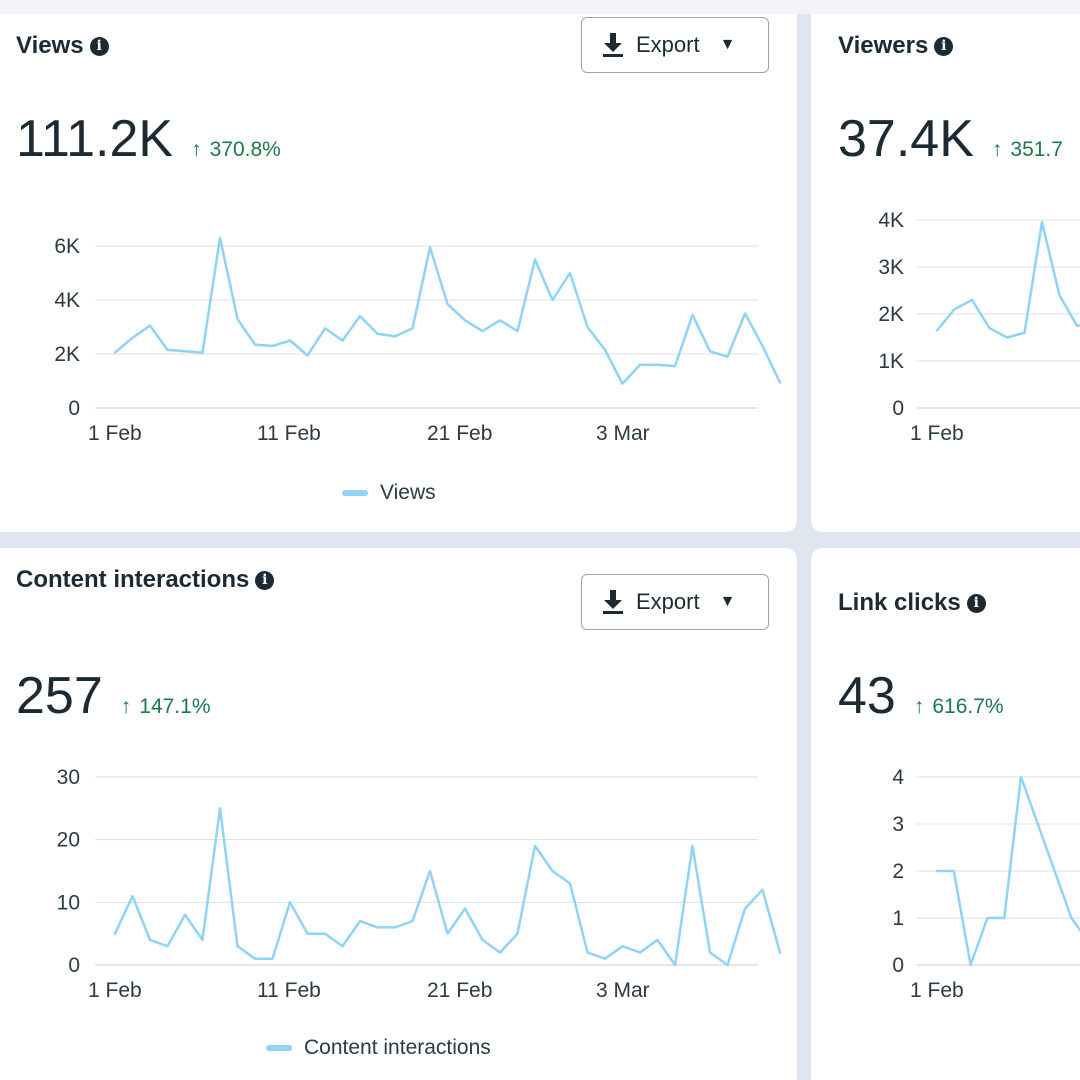 This screenshot has height=1080, width=1080. I want to click on top-strip, so click(540, 7).